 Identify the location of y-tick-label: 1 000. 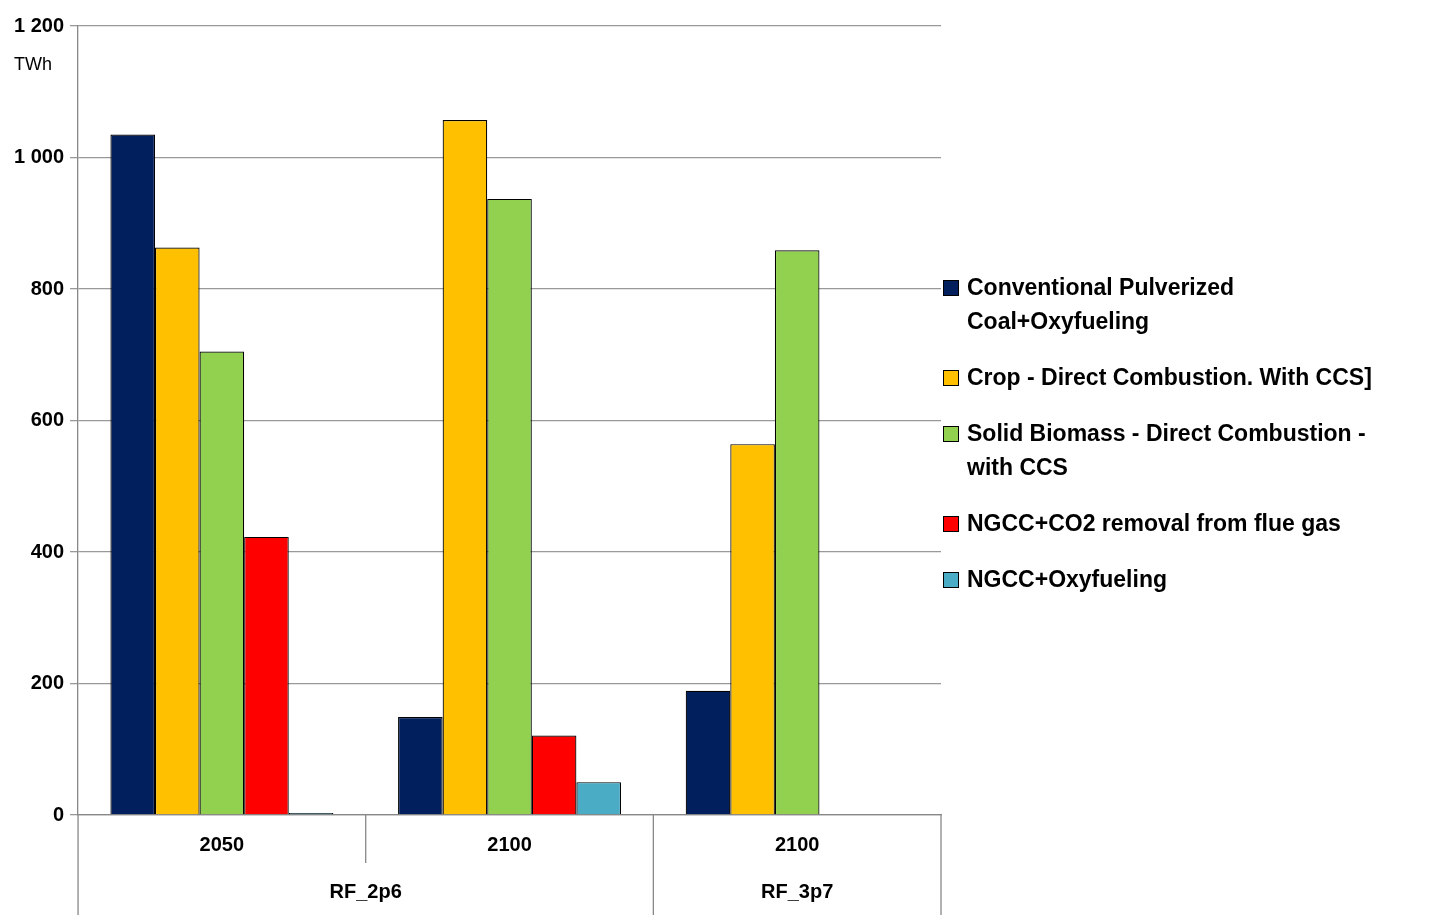
(39, 156).